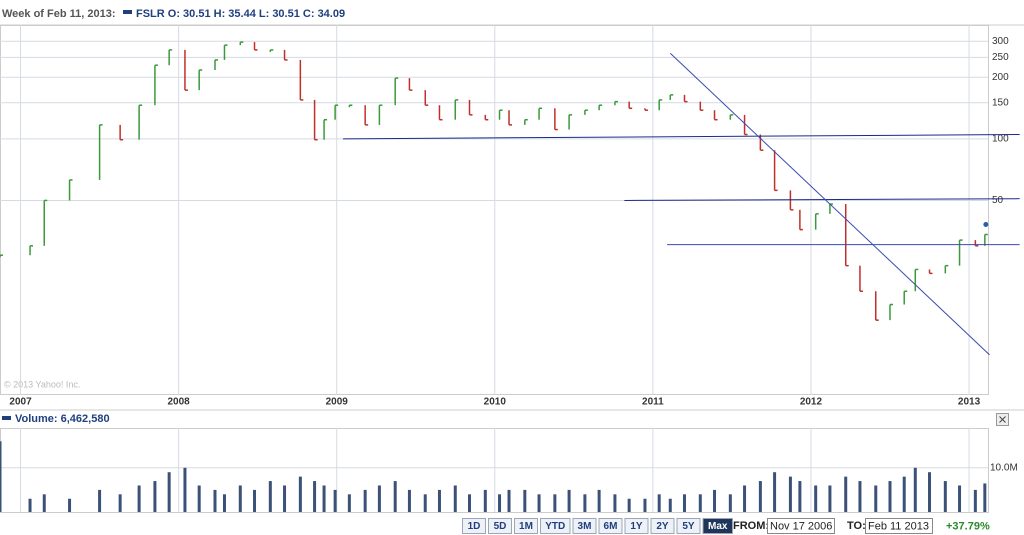 The height and width of the screenshot is (535, 1024). I want to click on from-value: Nov 17 2006, so click(801, 526).